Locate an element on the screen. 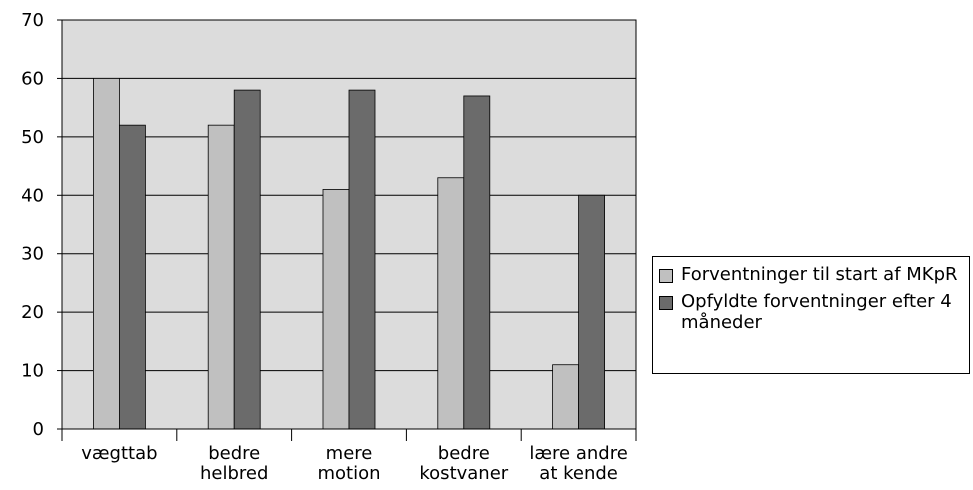 The height and width of the screenshot is (490, 973). x-tick-label: bedre helbred is located at coordinates (234, 463).